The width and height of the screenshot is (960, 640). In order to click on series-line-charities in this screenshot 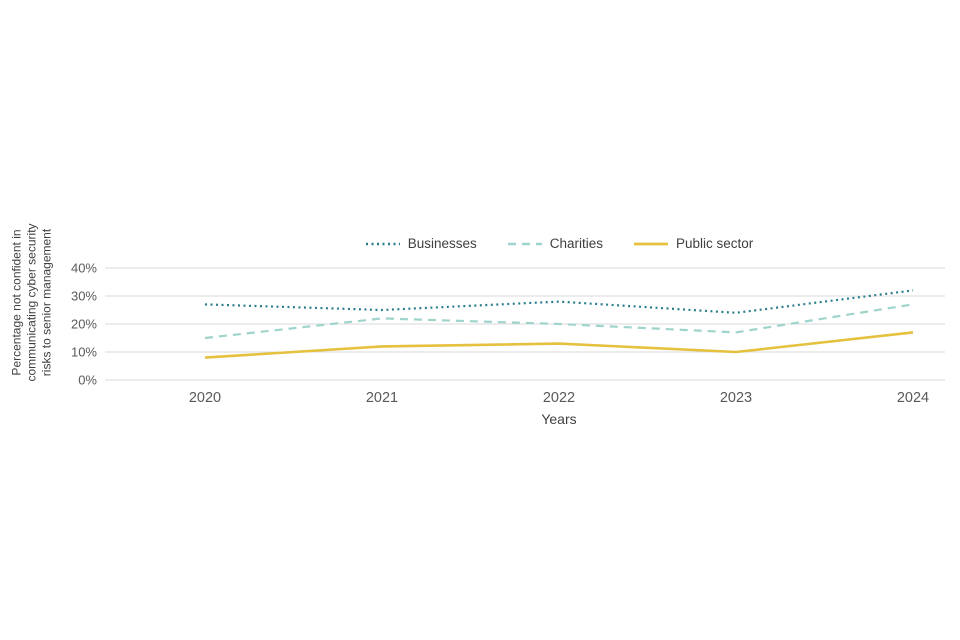, I will do `click(559, 321)`.